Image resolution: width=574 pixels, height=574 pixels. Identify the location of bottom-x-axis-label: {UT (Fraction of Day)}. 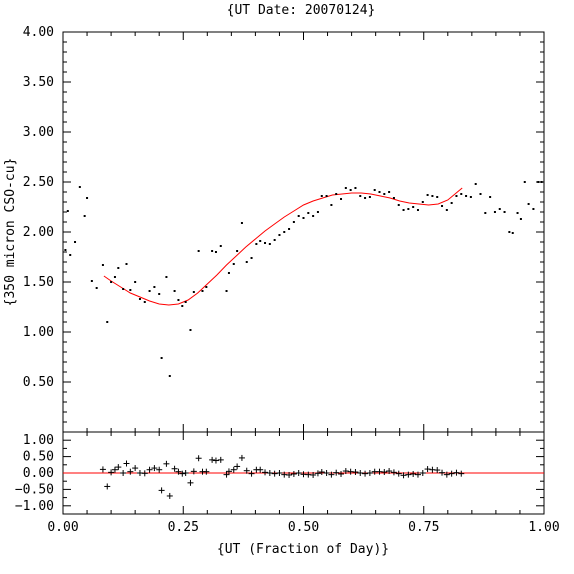
(303, 549).